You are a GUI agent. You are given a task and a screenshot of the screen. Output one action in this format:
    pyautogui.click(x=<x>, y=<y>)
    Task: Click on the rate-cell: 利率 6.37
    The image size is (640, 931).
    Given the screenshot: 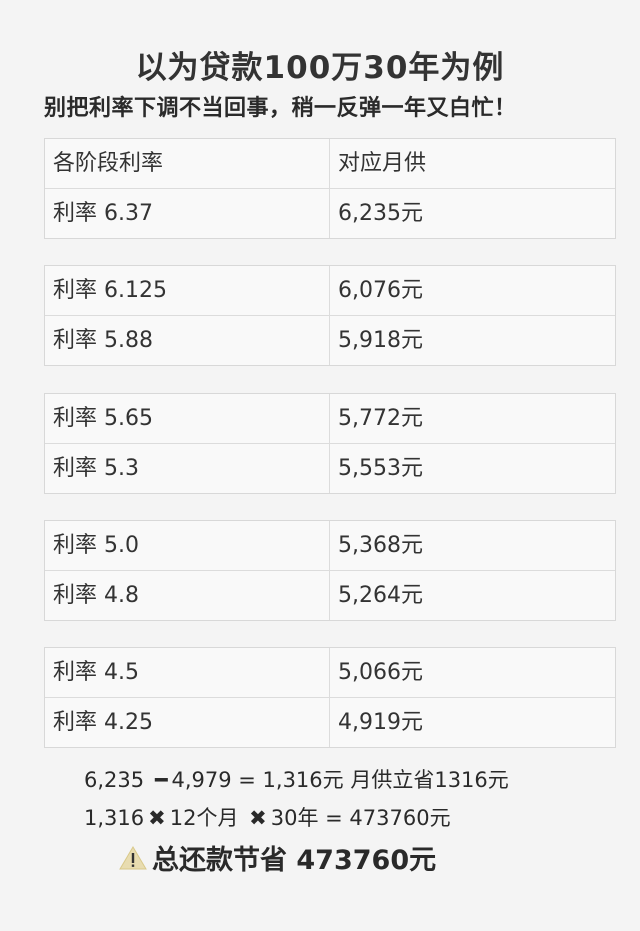 What is the action you would take?
    pyautogui.click(x=103, y=213)
    